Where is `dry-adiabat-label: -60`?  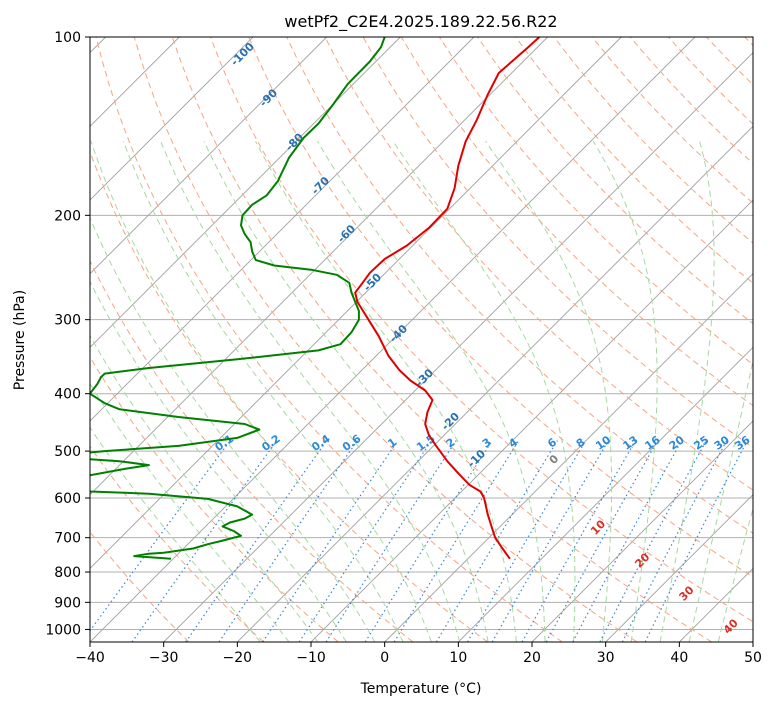 dry-adiabat-label: -60 is located at coordinates (346, 233).